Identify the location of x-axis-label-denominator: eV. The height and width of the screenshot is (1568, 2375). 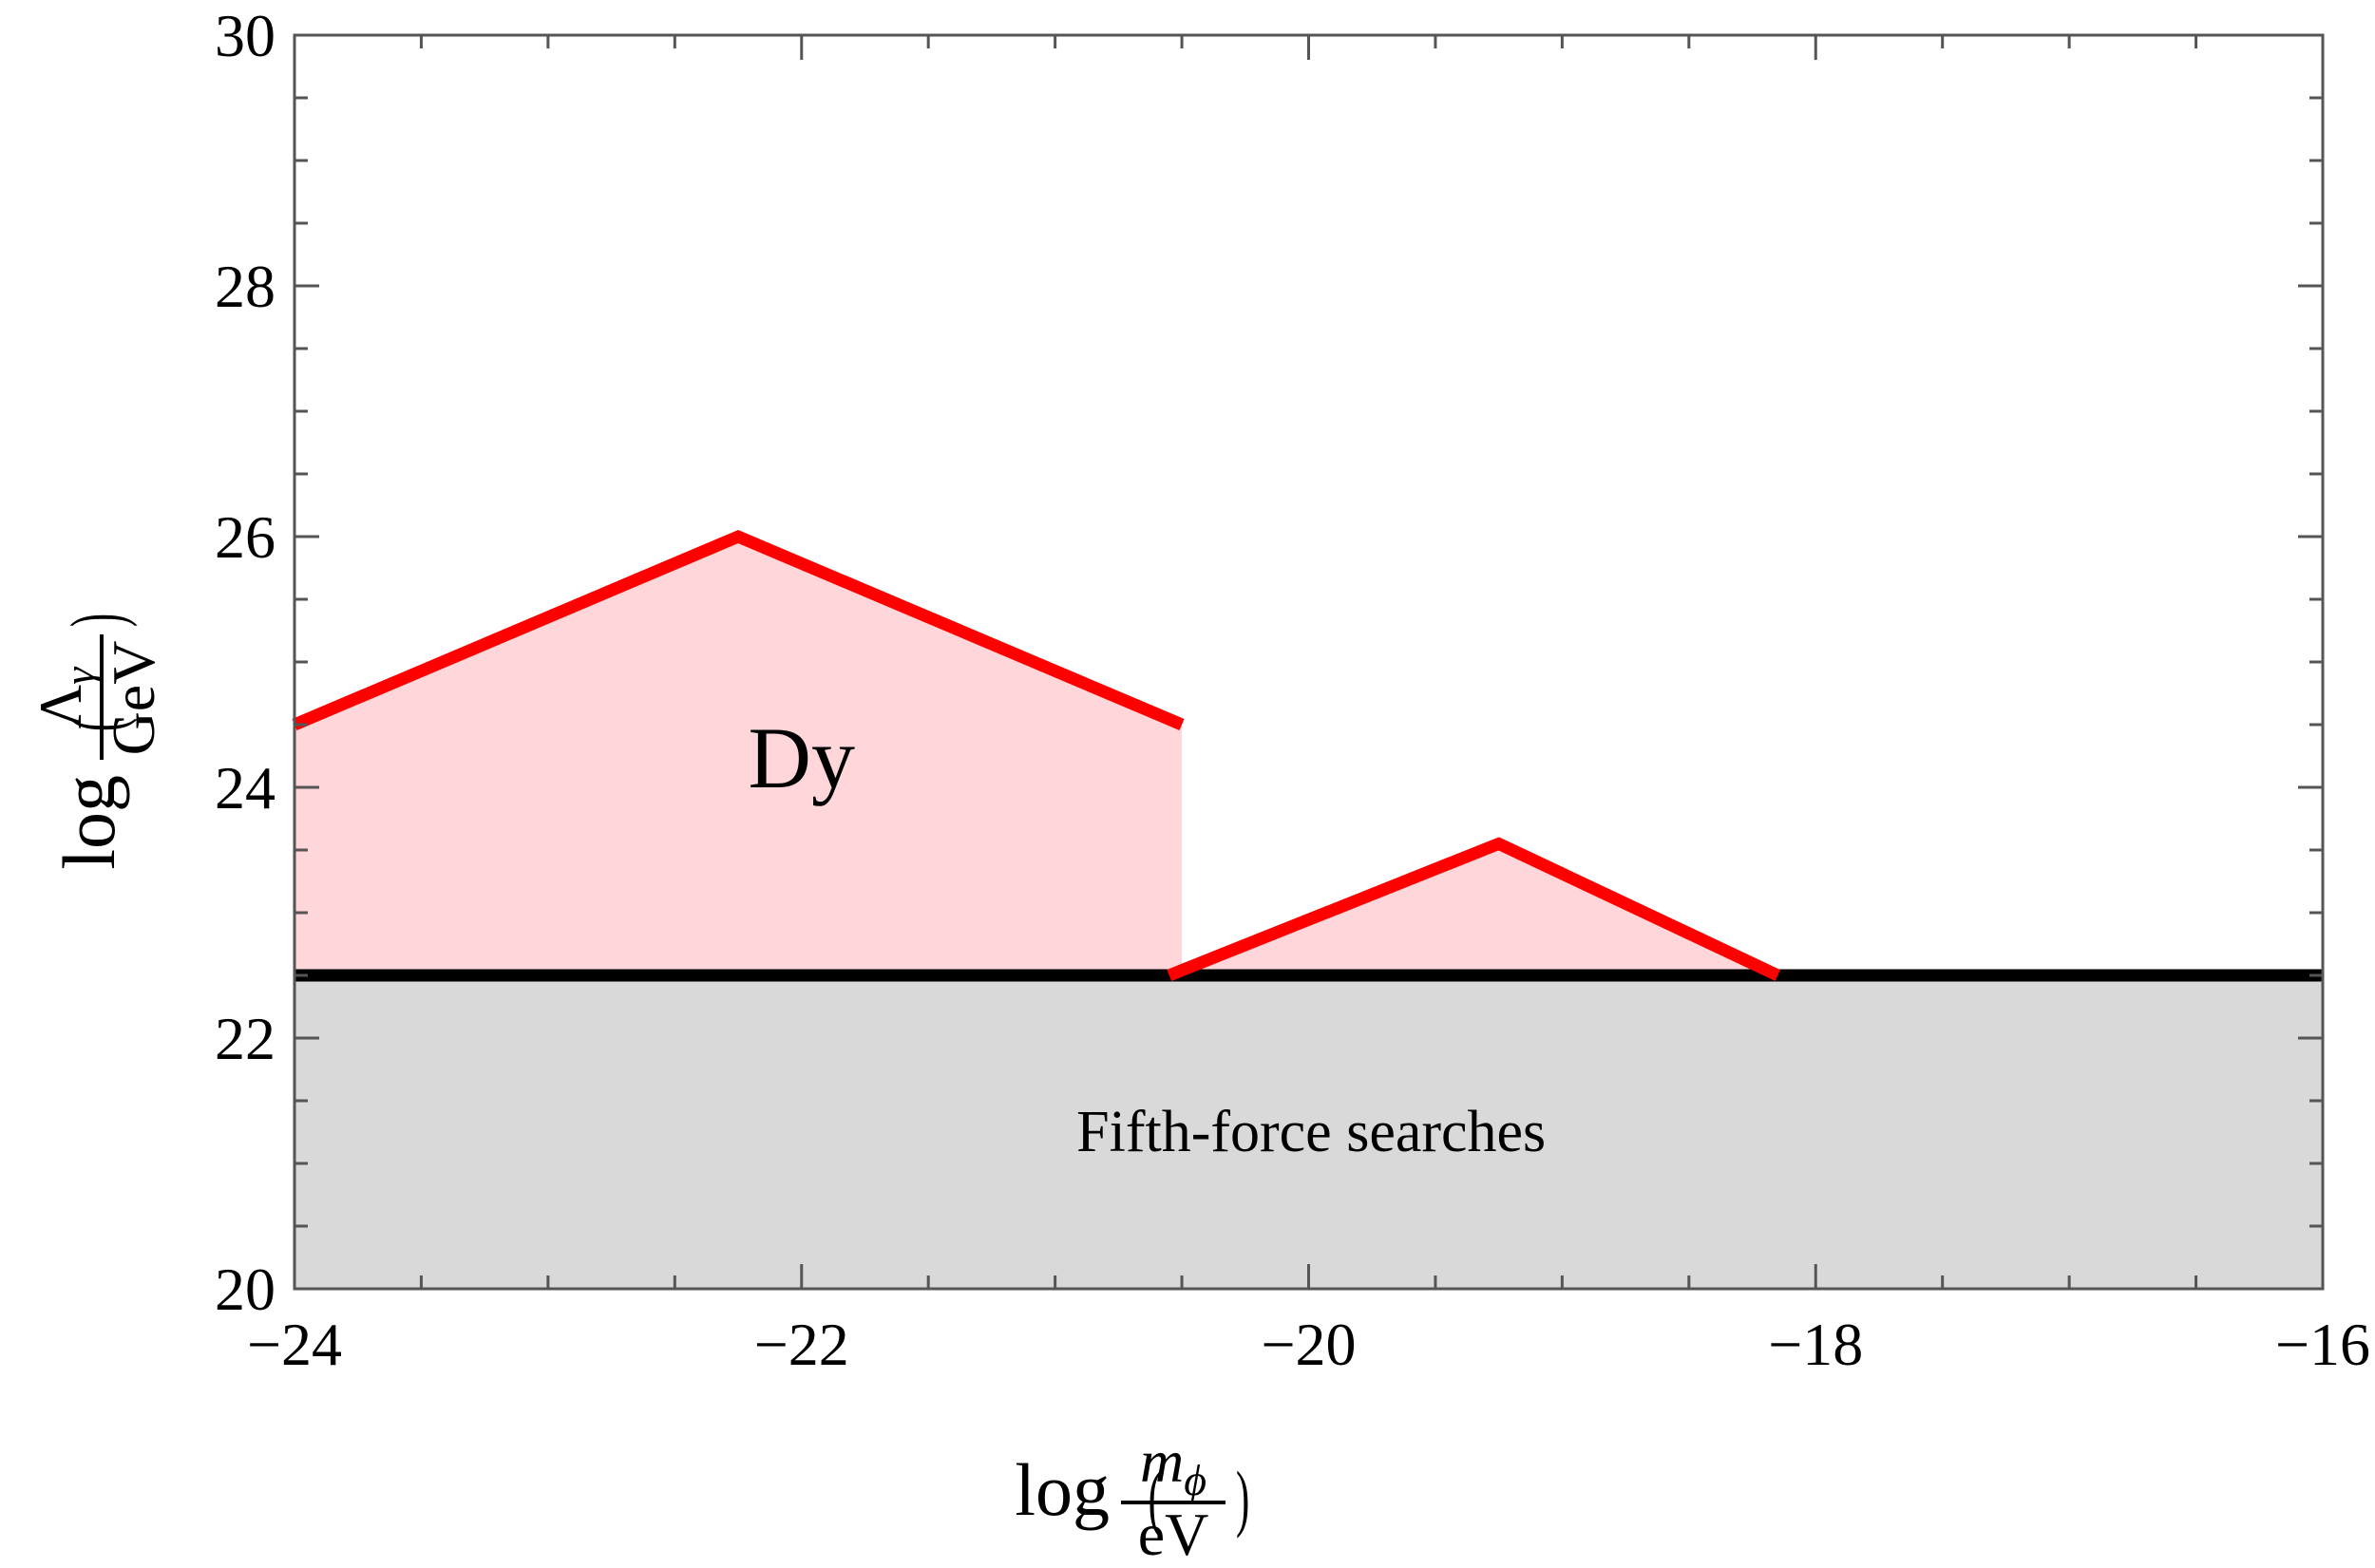
(1173, 1534).